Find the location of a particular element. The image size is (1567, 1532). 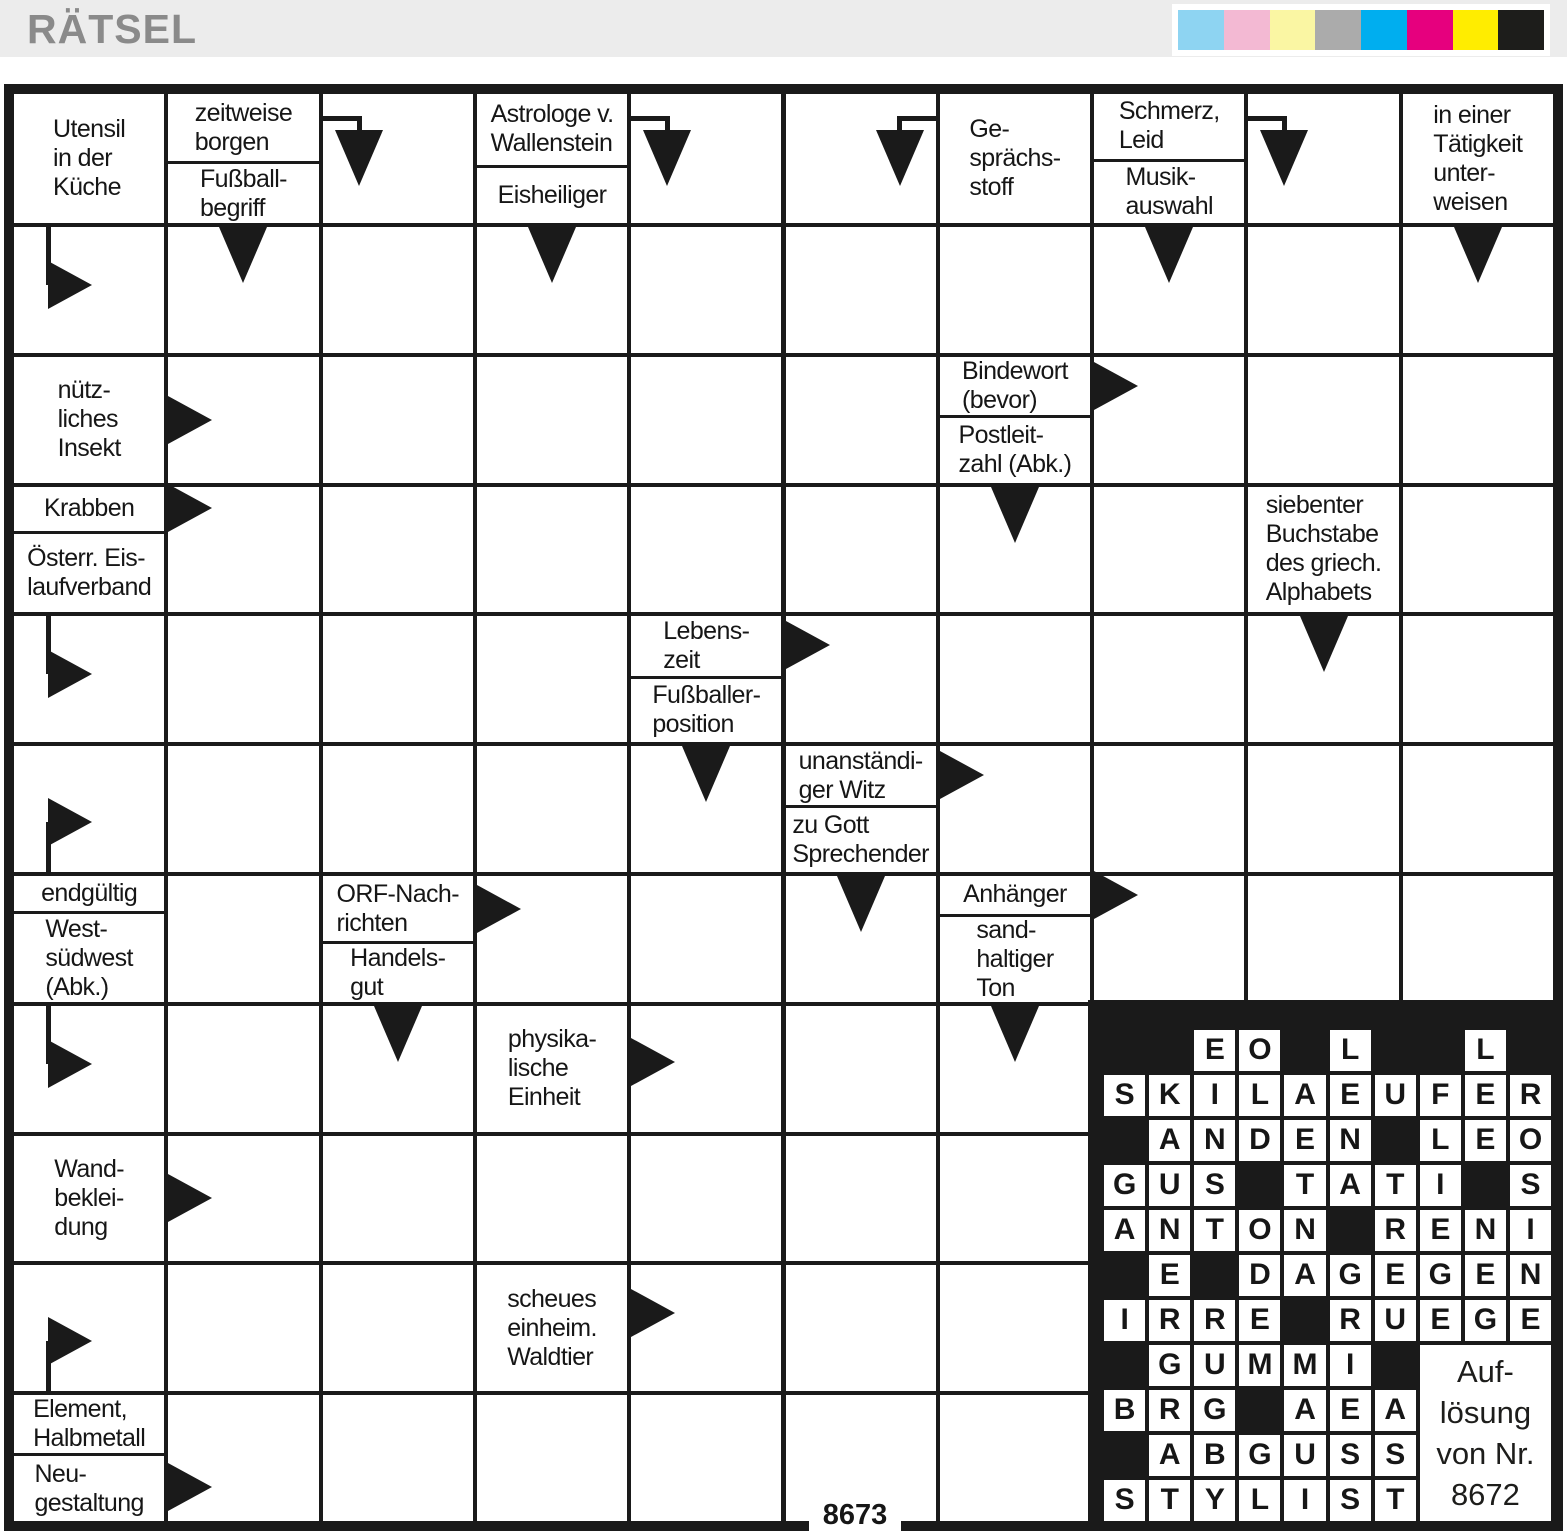

solution-letter-cell: S is located at coordinates (1530, 1185).